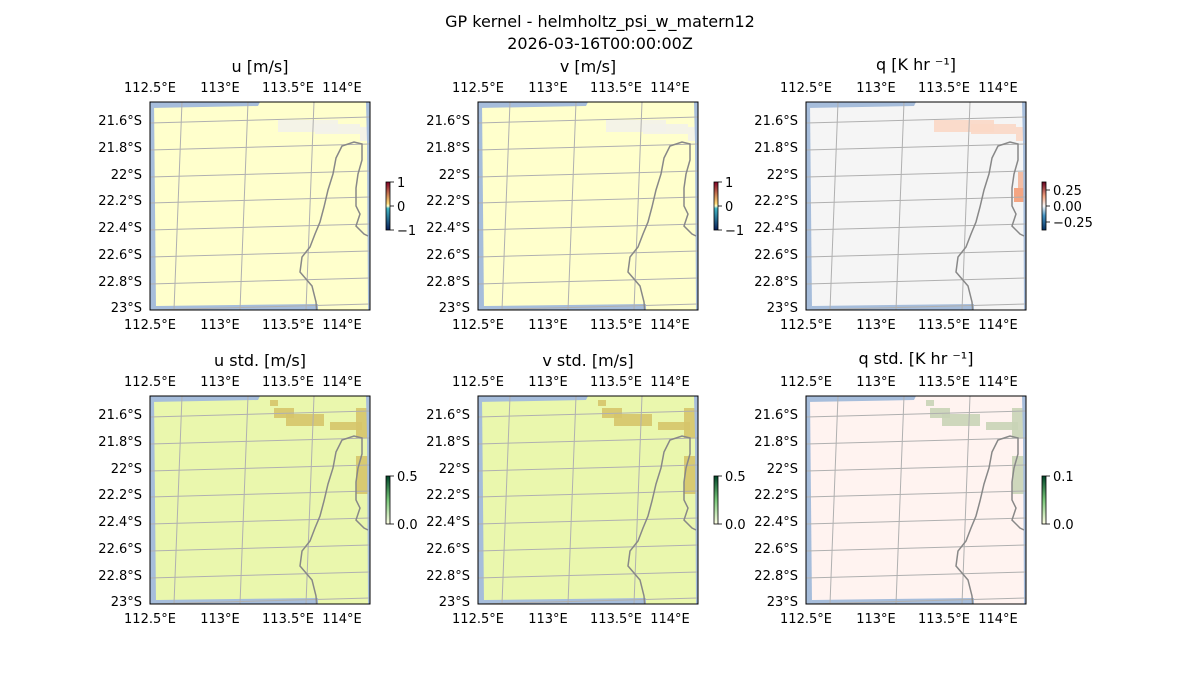  What do you see at coordinates (260, 360) in the screenshot?
I see `panel-title-u-std: u std. [m/s]` at bounding box center [260, 360].